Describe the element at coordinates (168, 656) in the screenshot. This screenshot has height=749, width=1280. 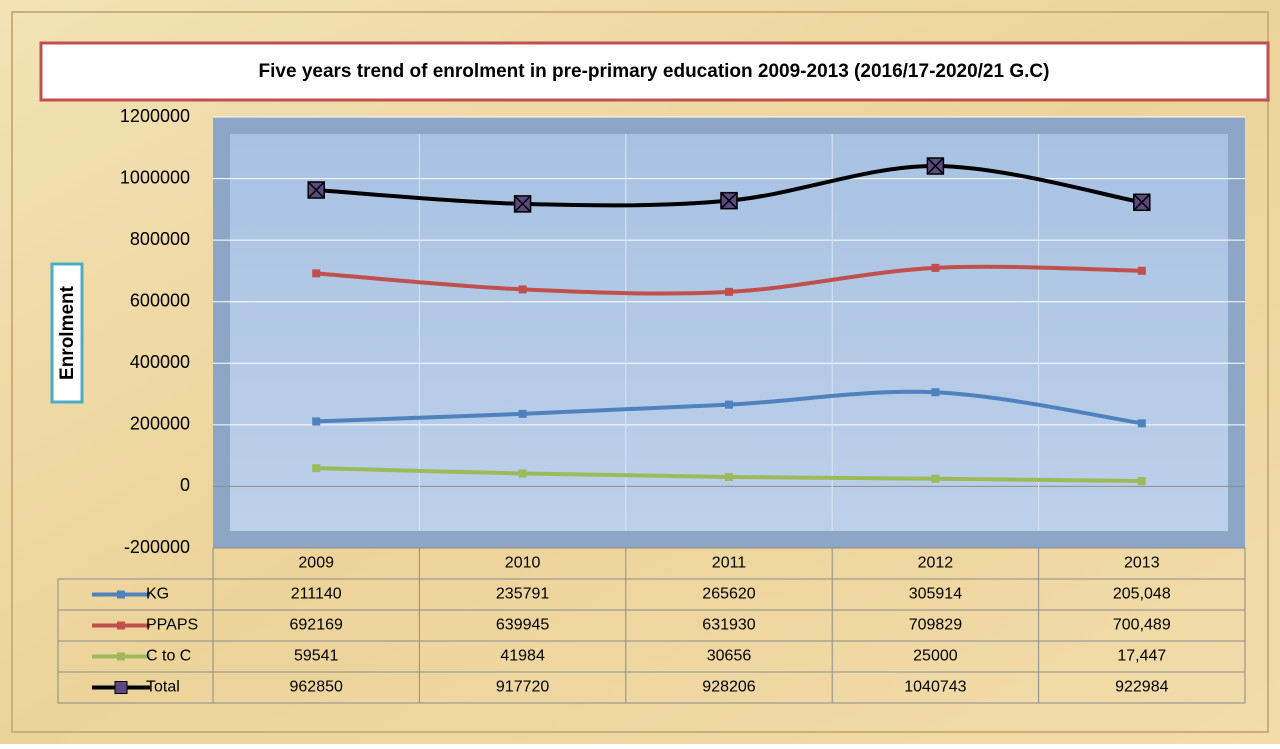
I see `legend-label: C to C` at that location.